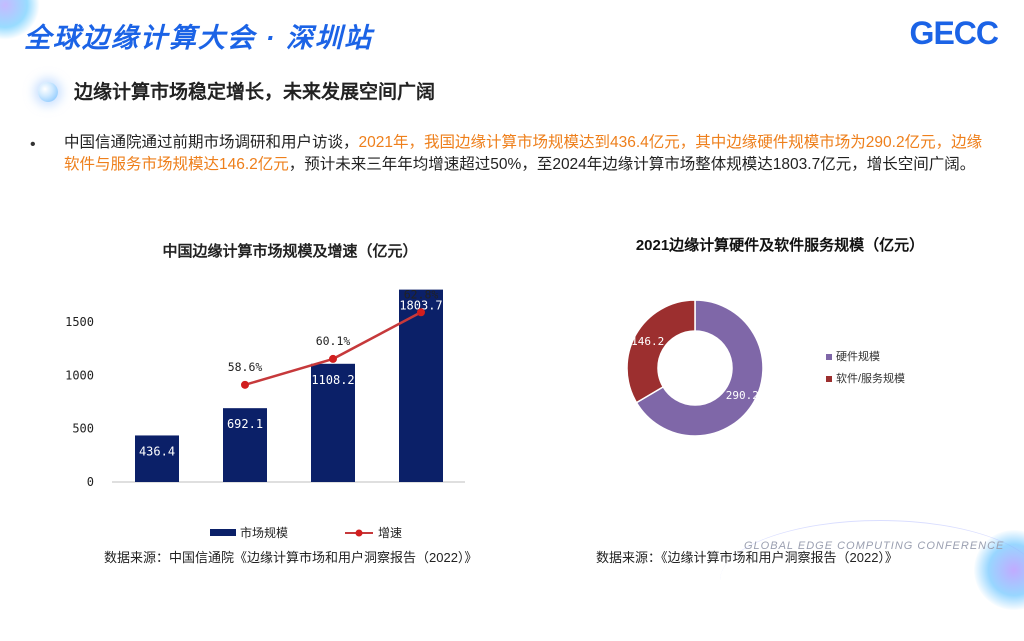 Image resolution: width=1024 pixels, height=641 pixels. I want to click on section-bullet-orb, so click(48, 92).